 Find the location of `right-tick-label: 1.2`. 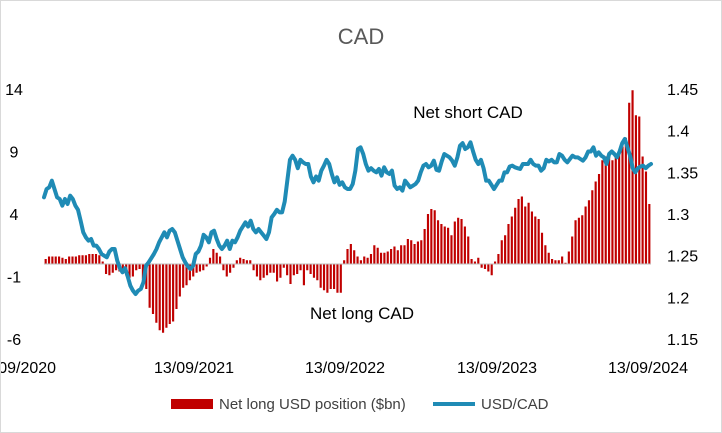

right-tick-label: 1.2 is located at coordinates (678, 298).